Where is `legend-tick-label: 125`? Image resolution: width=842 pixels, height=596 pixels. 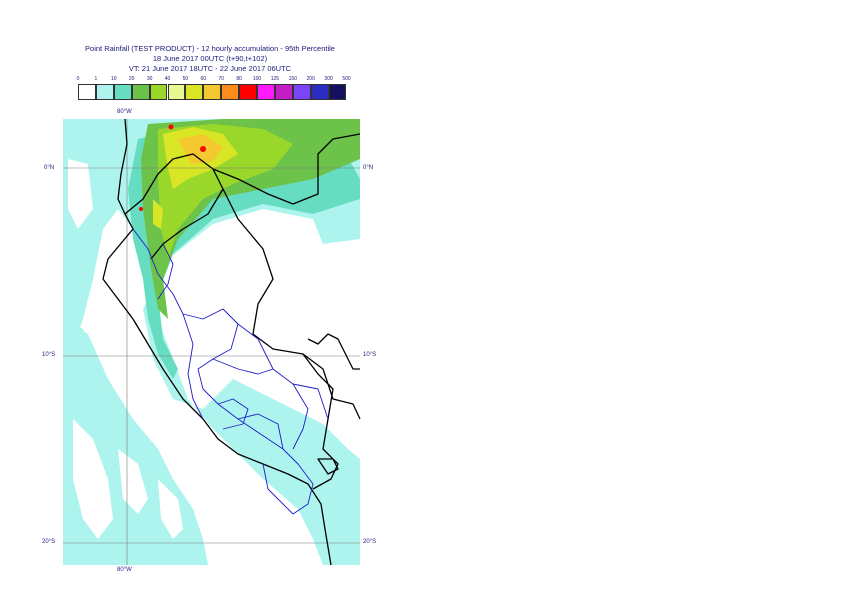 legend-tick-label: 125 is located at coordinates (275, 79).